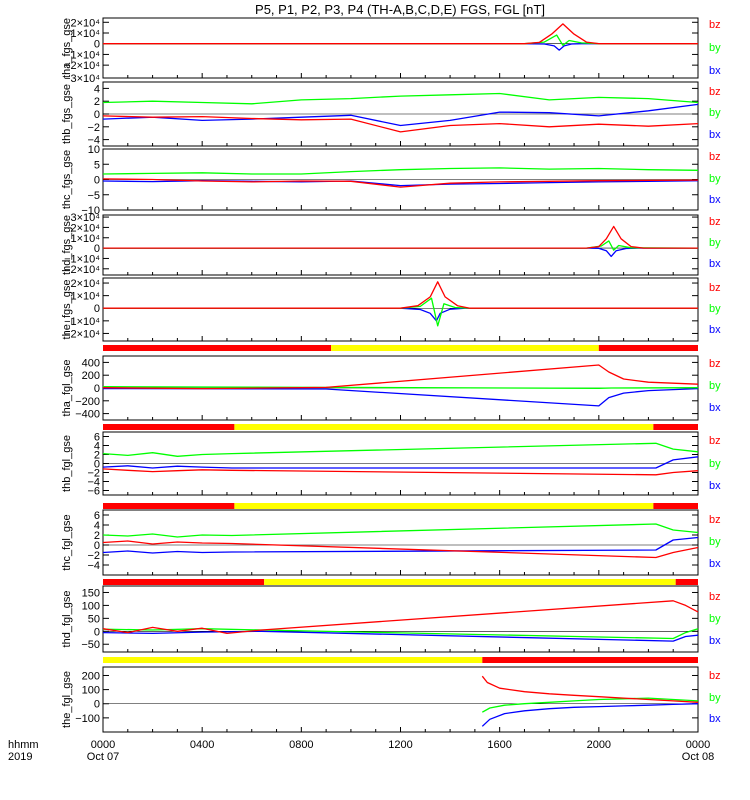  I want to click on y-axis-label: tha_fgs_gse, so click(67, 48).